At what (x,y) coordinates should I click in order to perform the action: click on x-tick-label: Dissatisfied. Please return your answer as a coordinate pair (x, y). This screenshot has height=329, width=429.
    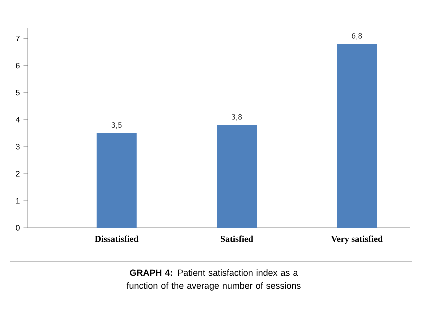
    Looking at the image, I should click on (117, 239).